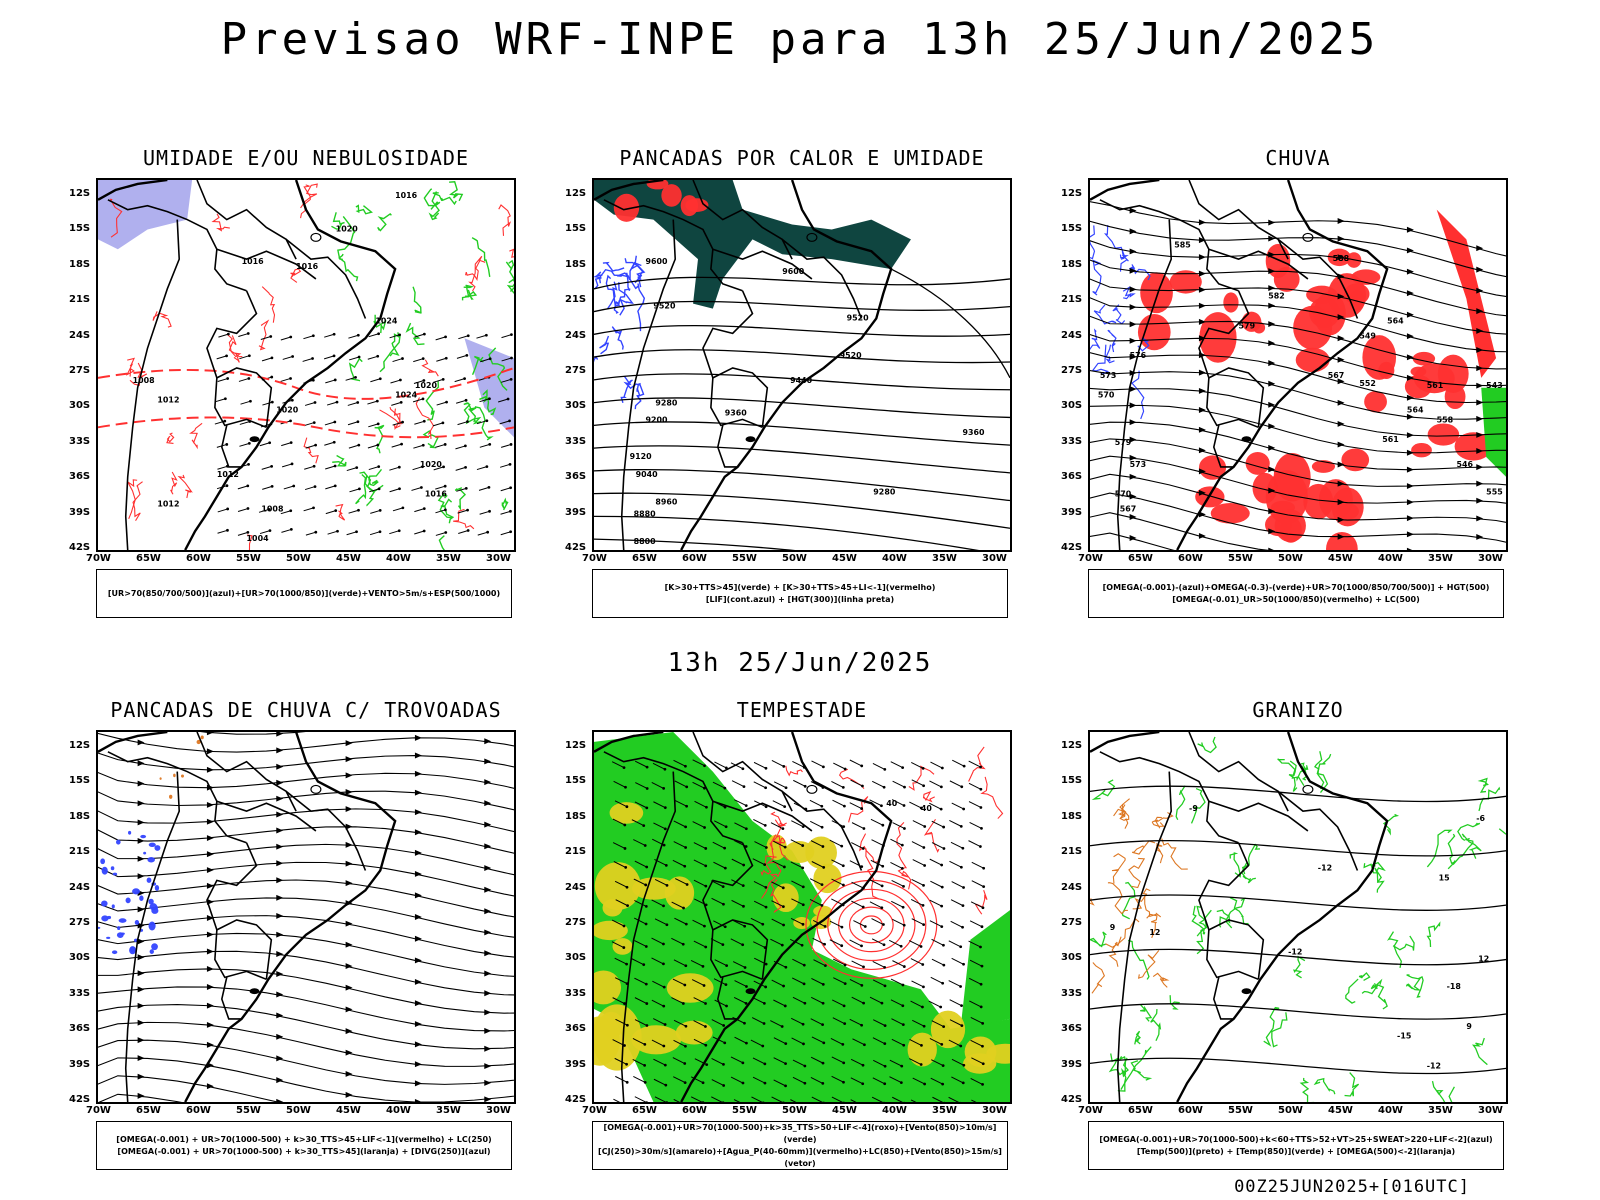 Image resolution: width=1600 pixels, height=1200 pixels. What do you see at coordinates (1072, 887) in the screenshot?
I see `latitude-label: 24S` at bounding box center [1072, 887].